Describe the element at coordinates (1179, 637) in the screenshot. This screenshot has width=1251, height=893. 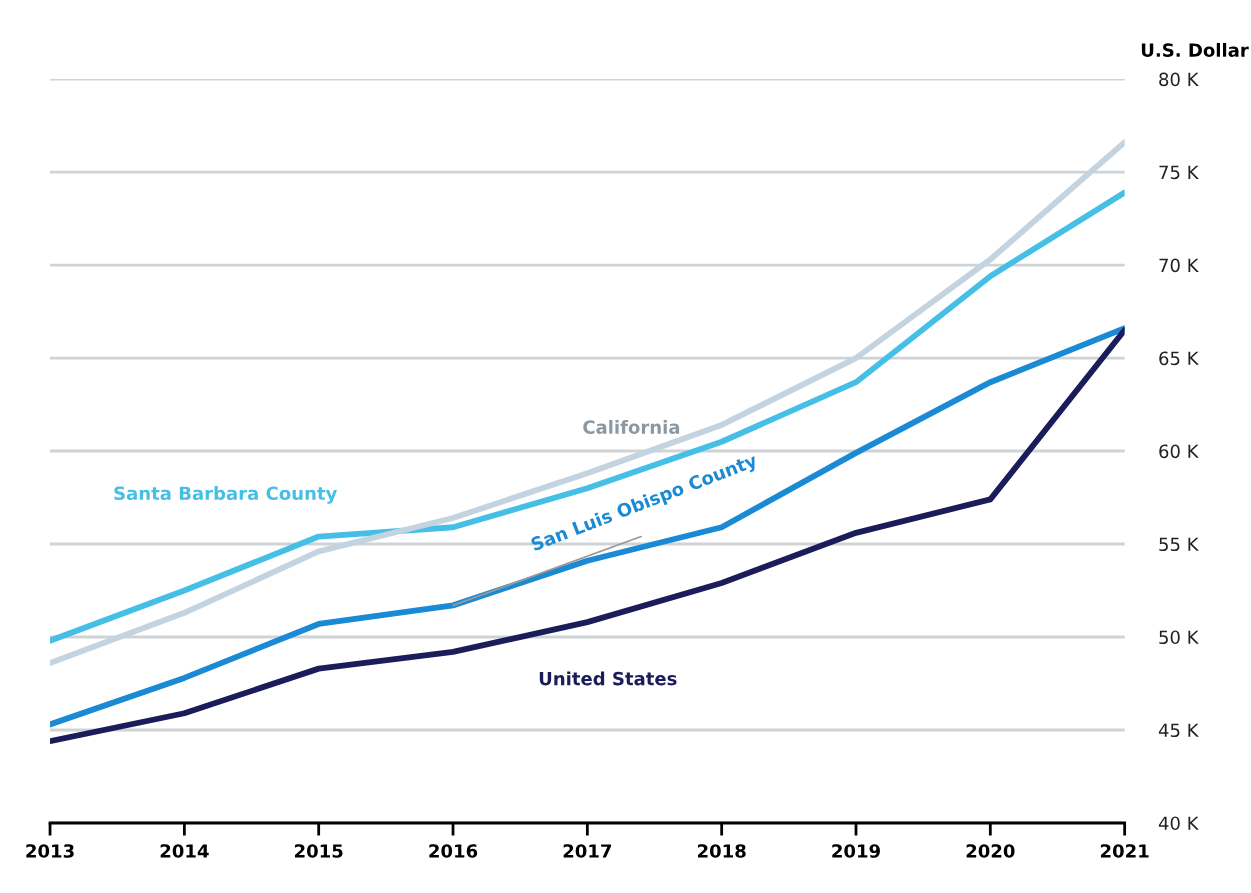
I see `y-tick-label: 50 K` at that location.